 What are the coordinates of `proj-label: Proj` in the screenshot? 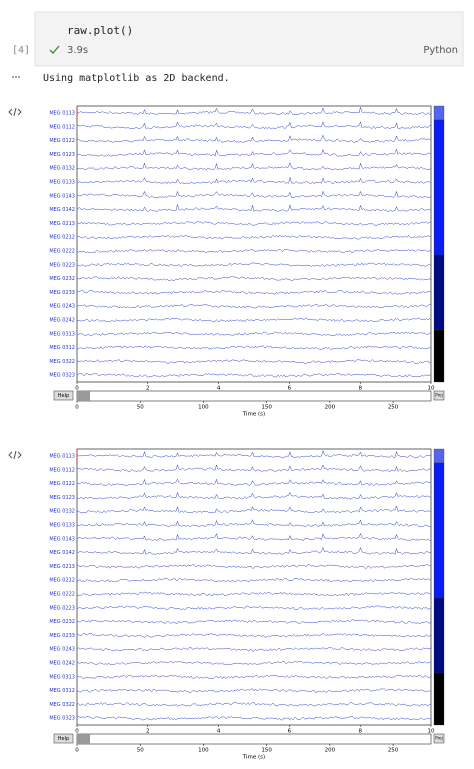 It's located at (438, 738).